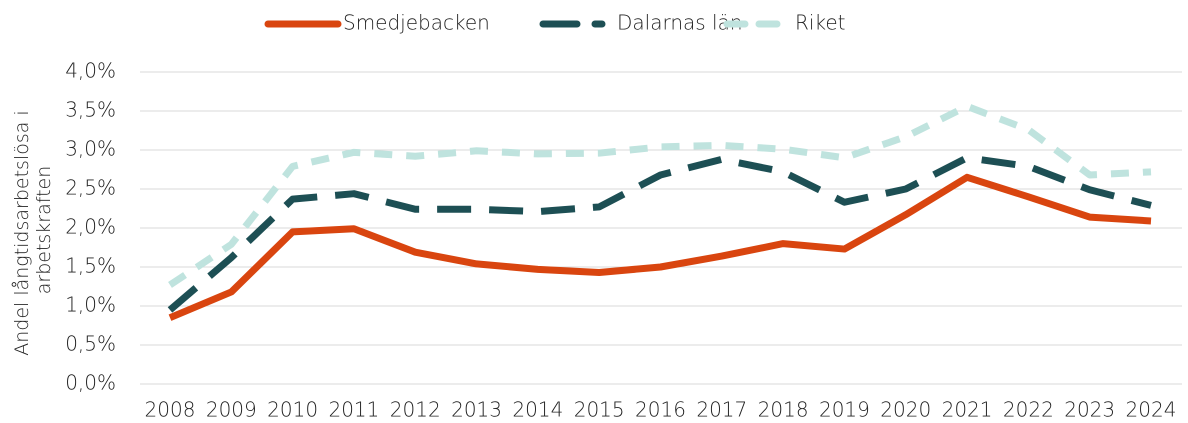 The width and height of the screenshot is (1188, 423). What do you see at coordinates (90, 110) in the screenshot?
I see `y-tick-label: 3,5%` at bounding box center [90, 110].